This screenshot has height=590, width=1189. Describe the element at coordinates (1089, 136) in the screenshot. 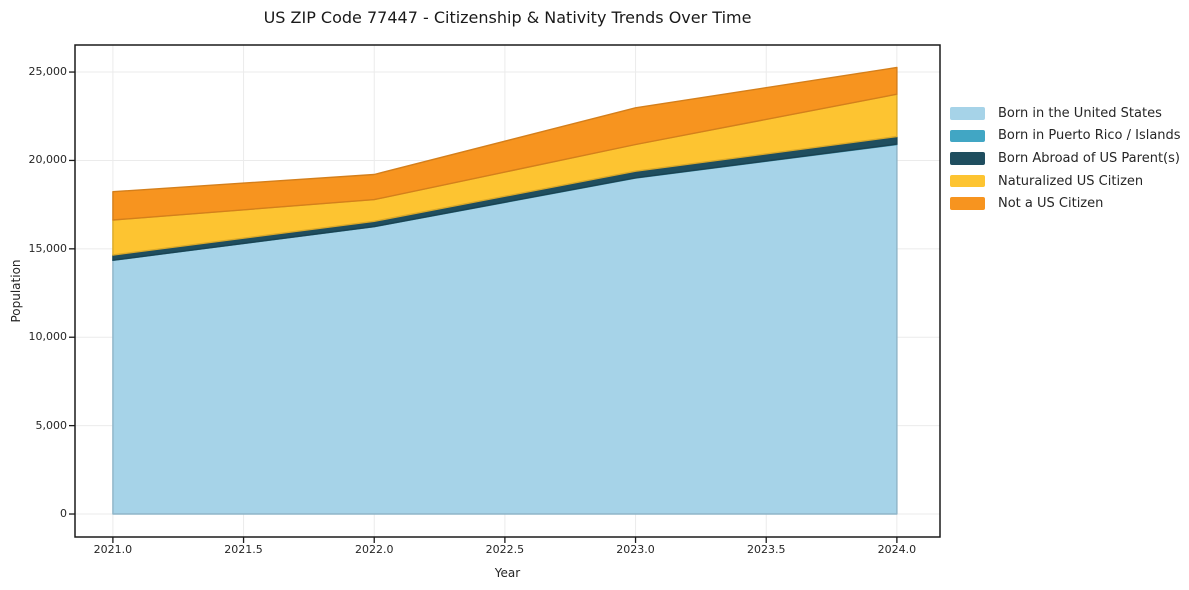

I see `legend-label: Born in Puerto Rico / Islands` at that location.